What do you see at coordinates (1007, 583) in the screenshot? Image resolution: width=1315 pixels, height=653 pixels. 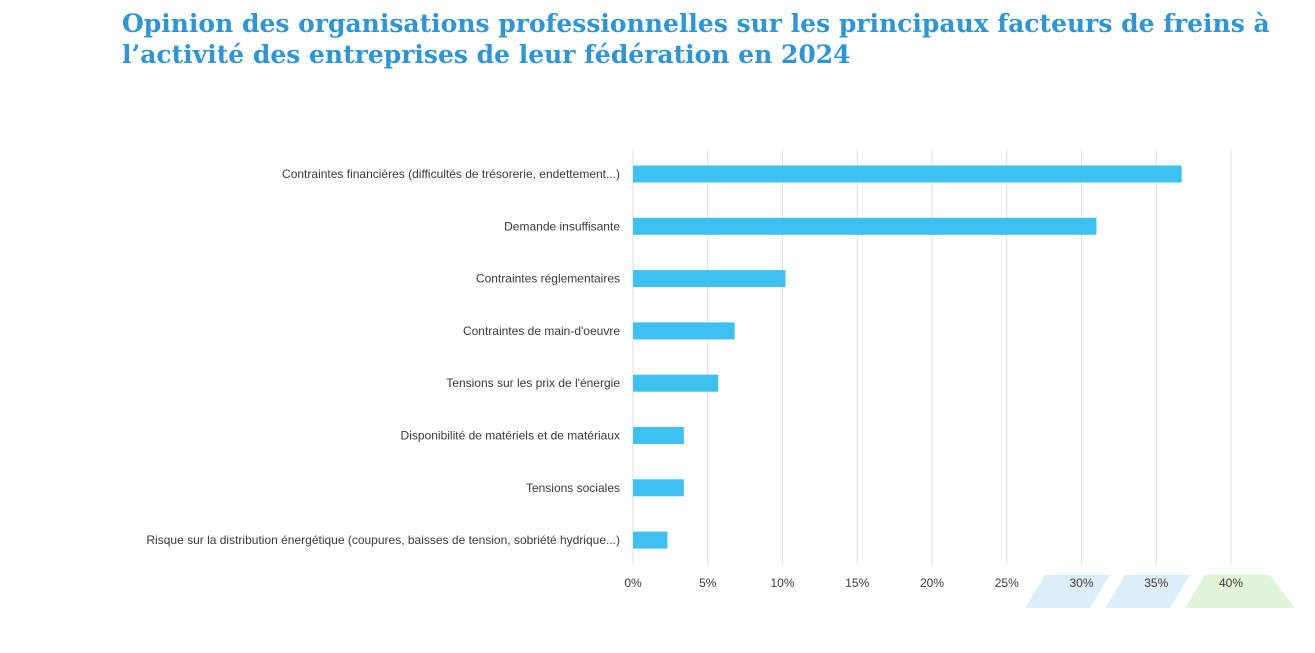 I see `x-tick-label: 25%` at bounding box center [1007, 583].